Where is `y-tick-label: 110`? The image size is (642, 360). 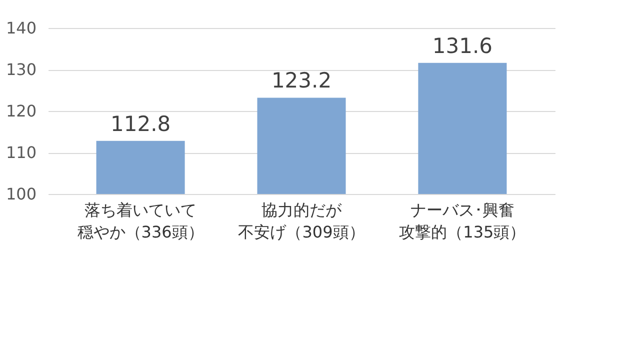 y-tick-label: 110 is located at coordinates (21, 152).